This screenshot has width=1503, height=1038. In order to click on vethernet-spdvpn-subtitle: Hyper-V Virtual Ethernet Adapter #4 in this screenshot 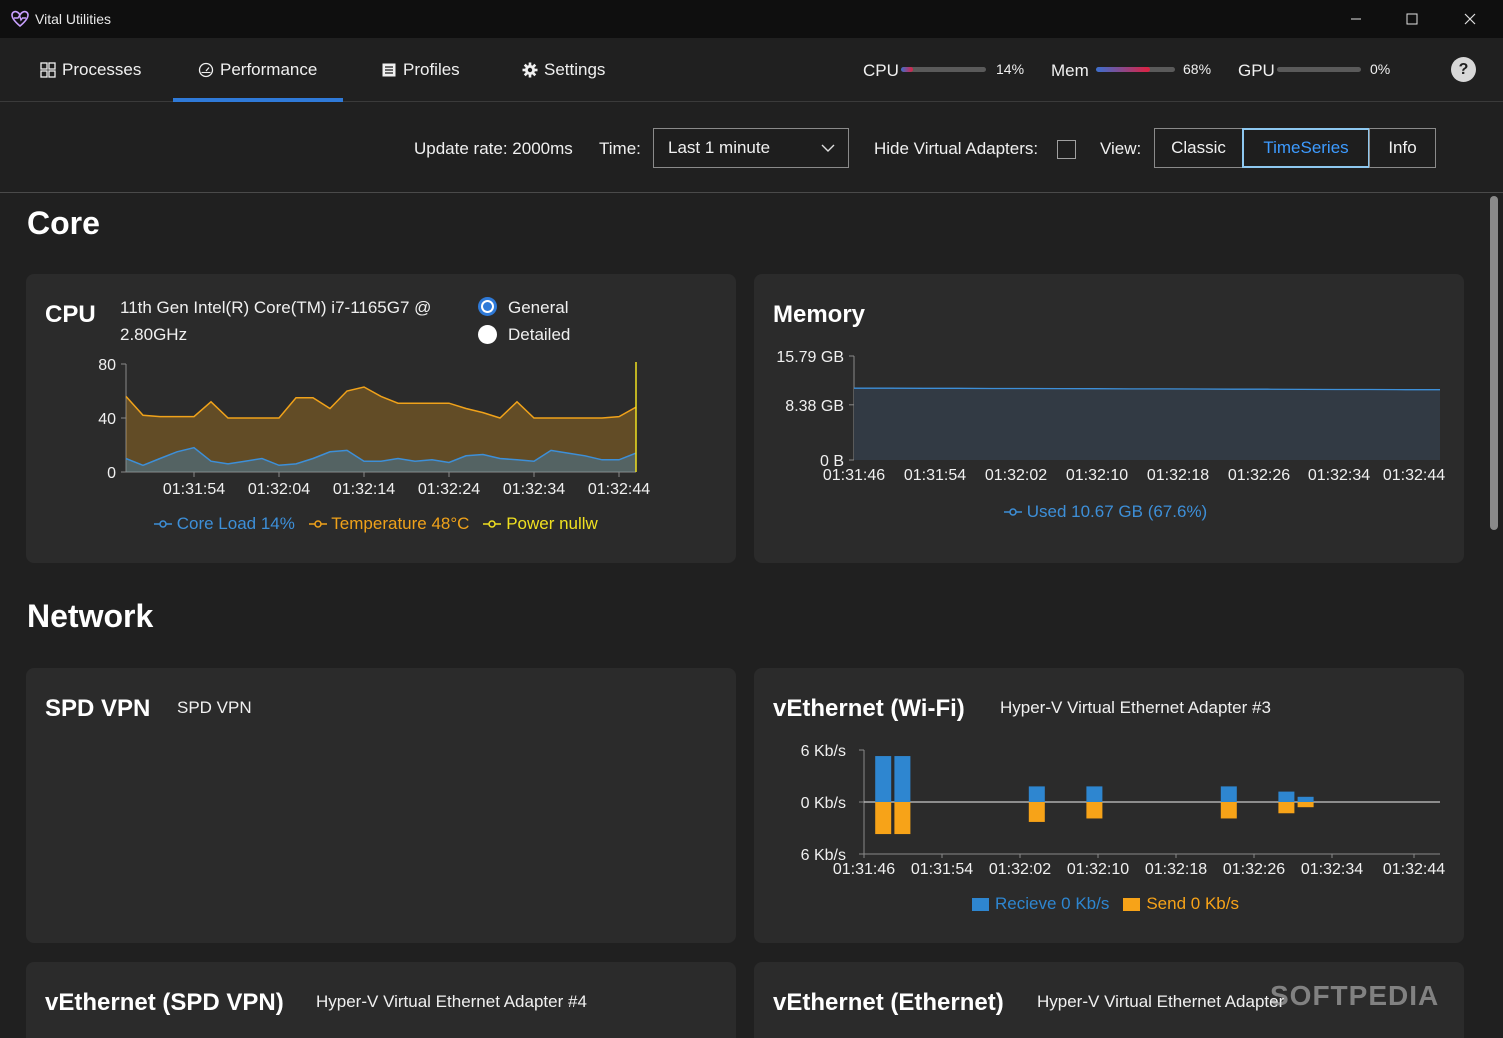, I will do `click(451, 1001)`.